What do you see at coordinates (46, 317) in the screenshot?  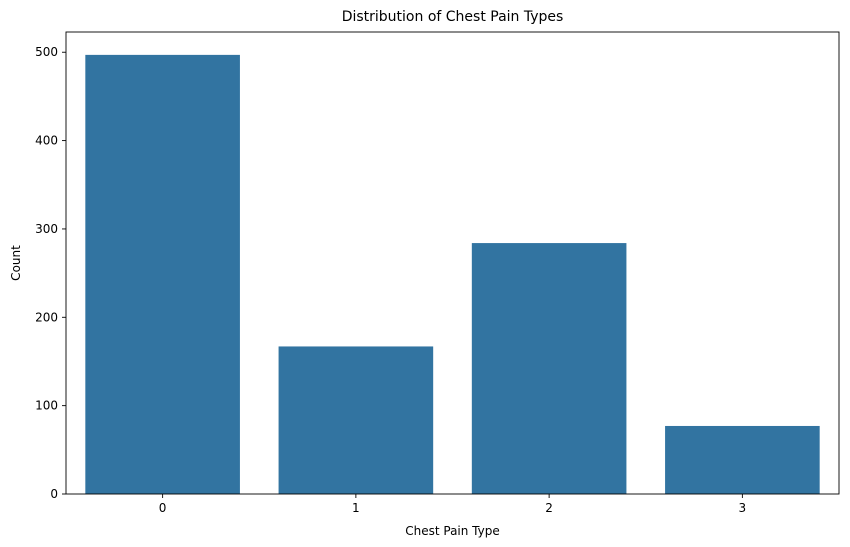 I see `y-tick-label: 200` at bounding box center [46, 317].